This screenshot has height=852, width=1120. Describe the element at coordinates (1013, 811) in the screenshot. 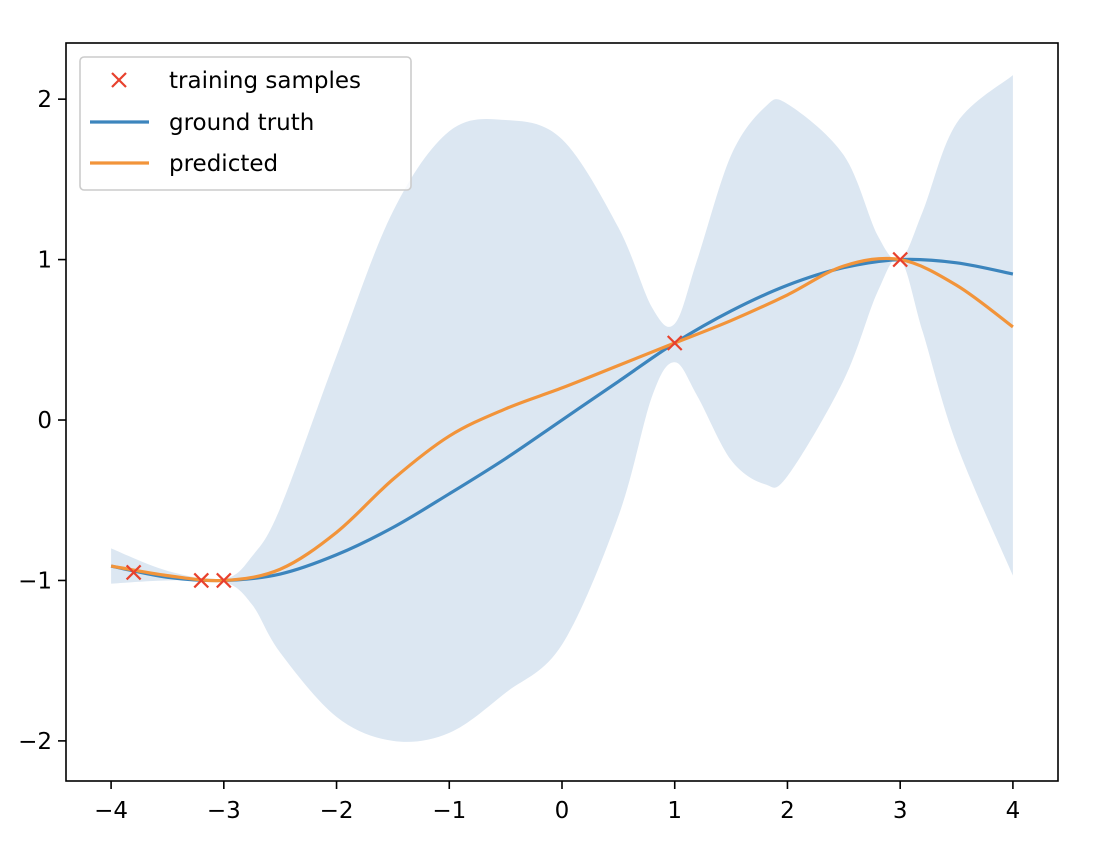

I see `x-tick-label: 4` at that location.